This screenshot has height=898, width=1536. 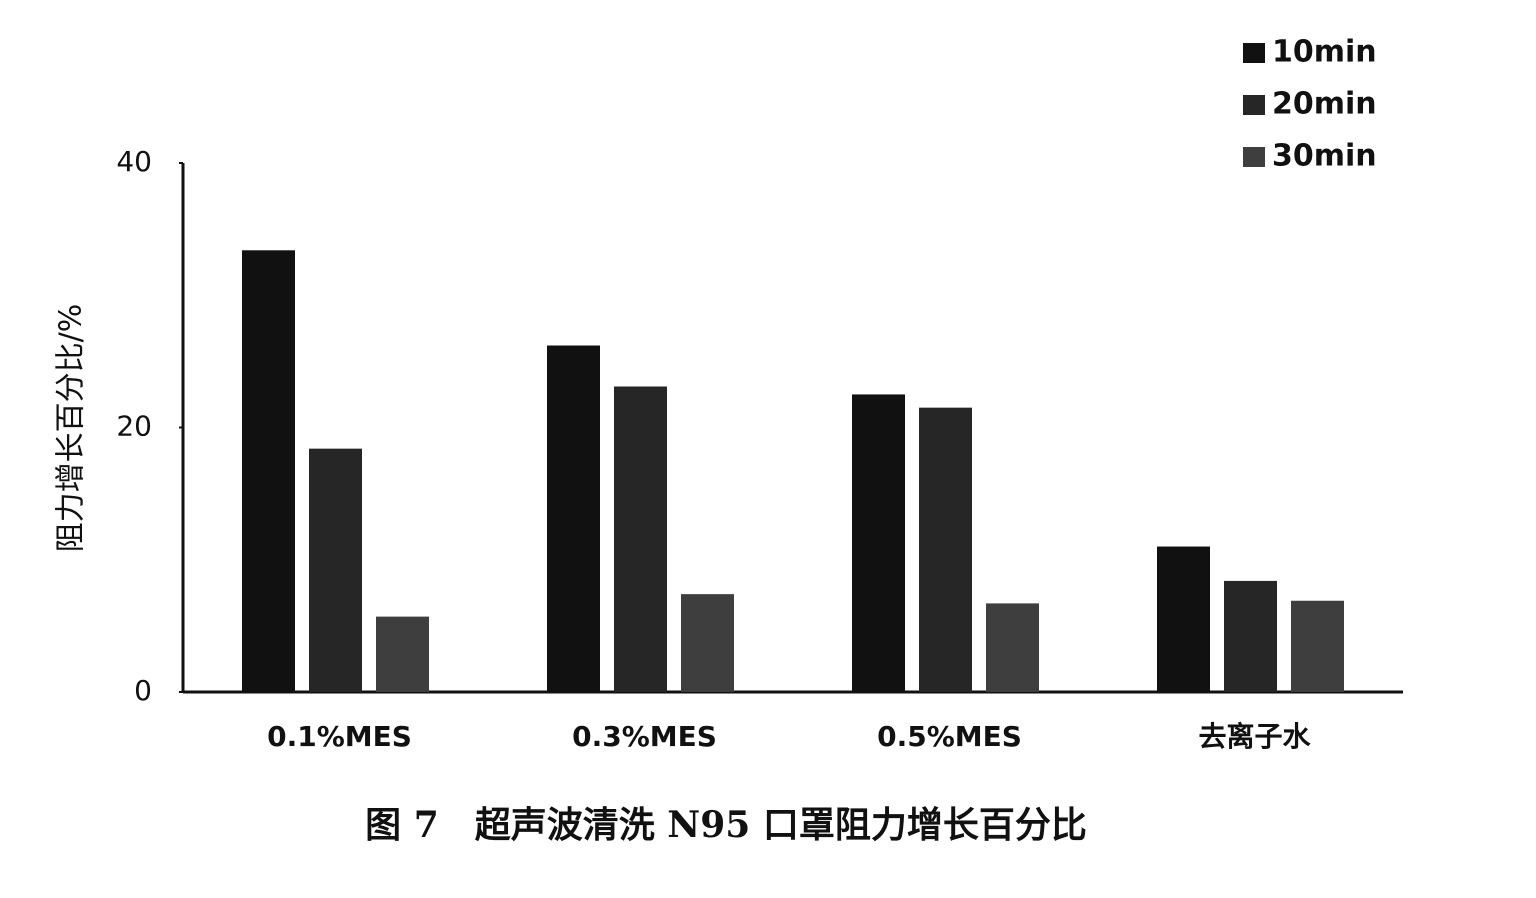 What do you see at coordinates (134, 426) in the screenshot?
I see `y-tick-label: 20` at bounding box center [134, 426].